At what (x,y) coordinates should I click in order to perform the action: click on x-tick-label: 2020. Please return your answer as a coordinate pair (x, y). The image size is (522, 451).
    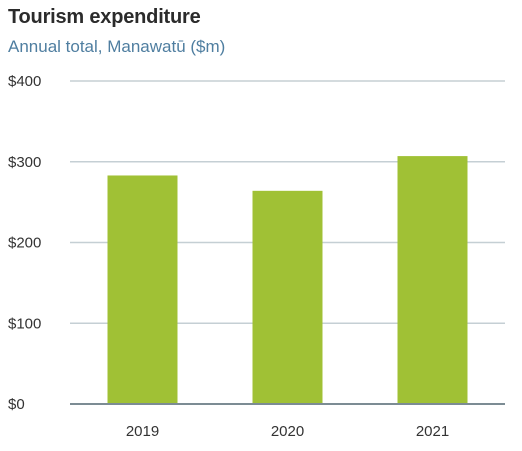
    Looking at the image, I should click on (287, 431).